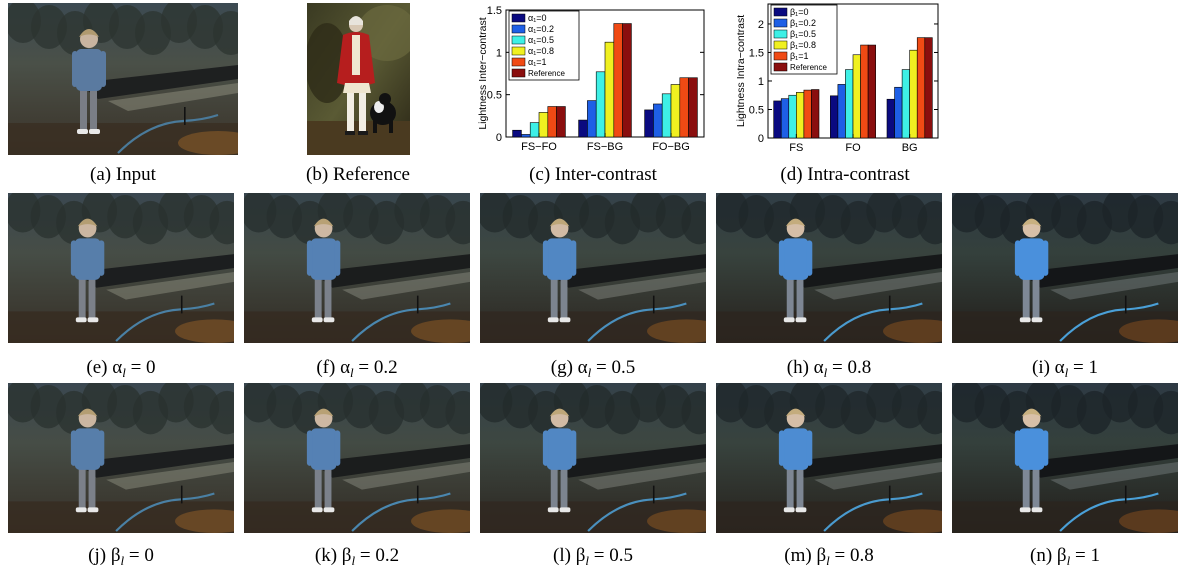  I want to click on beta-result-caption: (m) βl = 0.8, so click(829, 557).